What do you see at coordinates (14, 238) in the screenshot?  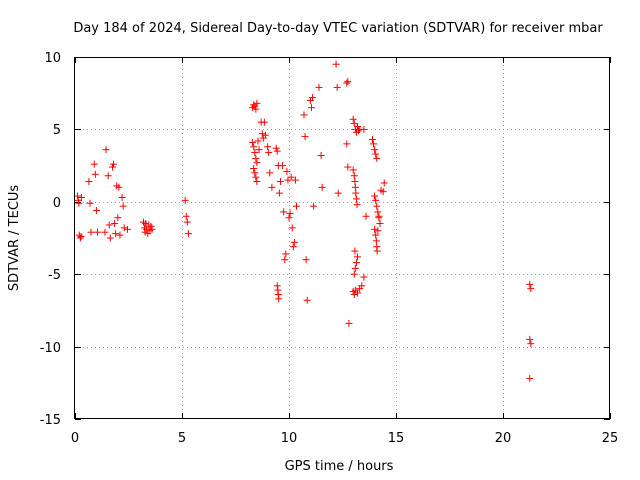 I see `y-axis-label: SDTVAR / TECUs` at bounding box center [14, 238].